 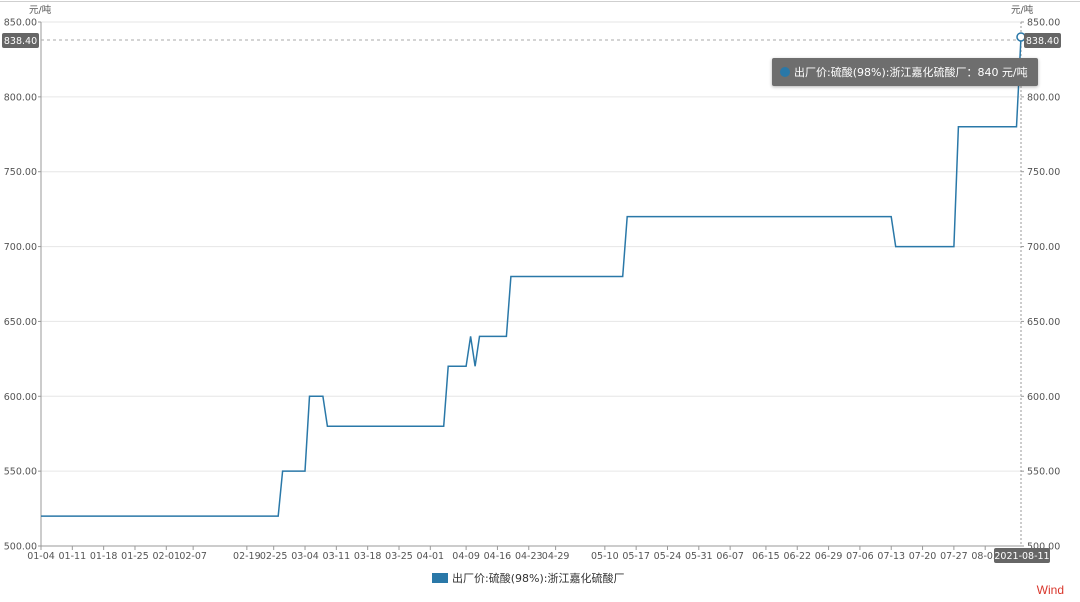 I want to click on x-tick-label: 01-11, so click(x=73, y=556).